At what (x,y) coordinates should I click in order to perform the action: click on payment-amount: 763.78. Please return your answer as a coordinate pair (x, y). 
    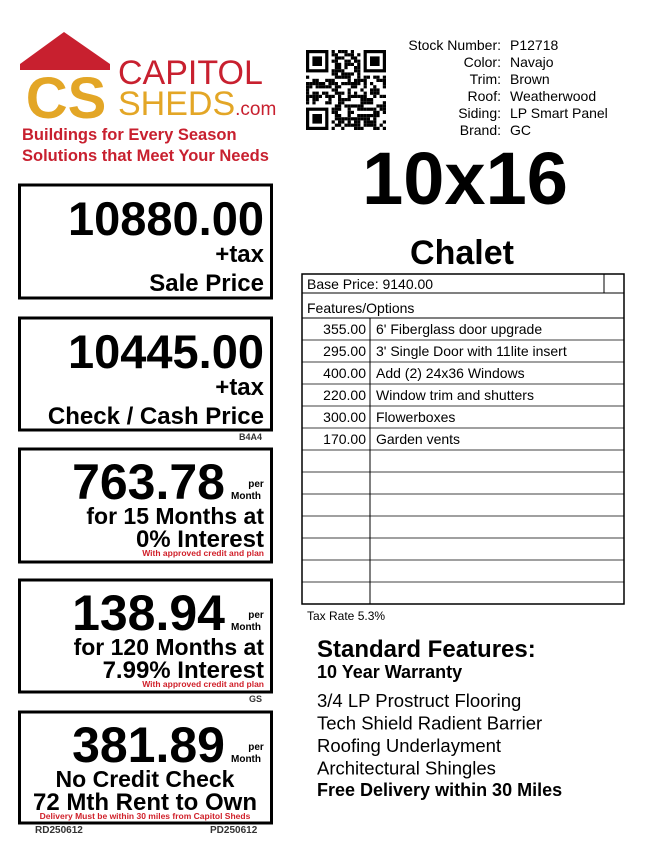
    Looking at the image, I should click on (148, 482).